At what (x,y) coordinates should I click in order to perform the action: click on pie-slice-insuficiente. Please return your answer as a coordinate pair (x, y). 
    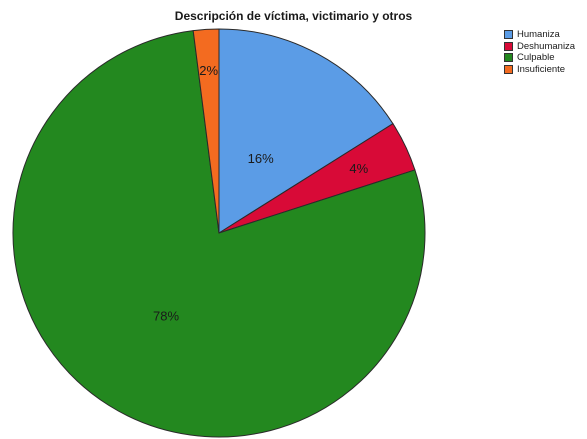
    Looking at the image, I should click on (206, 131).